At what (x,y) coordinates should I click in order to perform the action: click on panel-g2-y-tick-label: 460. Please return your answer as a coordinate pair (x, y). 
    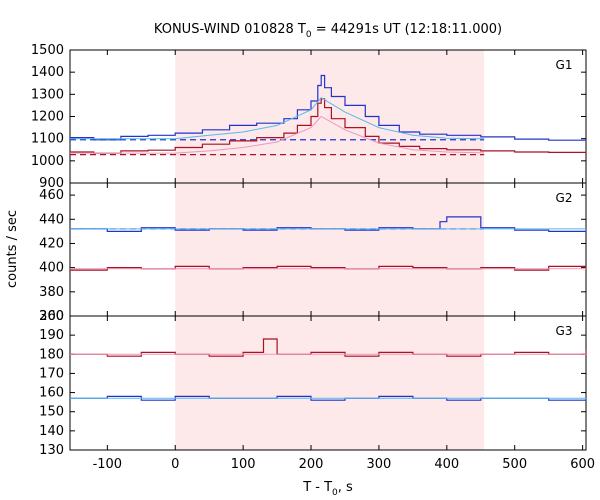
    Looking at the image, I should click on (51, 195).